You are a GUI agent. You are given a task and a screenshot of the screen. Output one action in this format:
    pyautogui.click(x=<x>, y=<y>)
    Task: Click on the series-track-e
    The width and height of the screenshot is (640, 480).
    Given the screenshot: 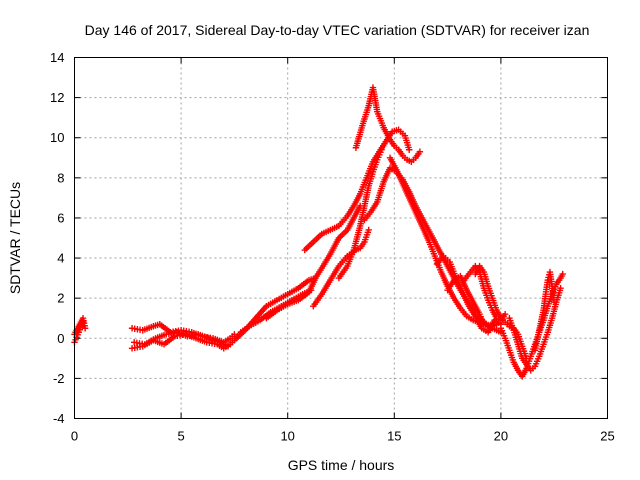 What is the action you would take?
    pyautogui.click(x=222, y=318)
    